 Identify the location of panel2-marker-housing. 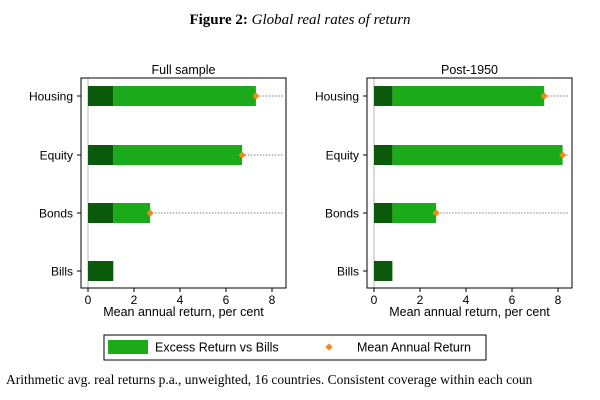
(544, 96).